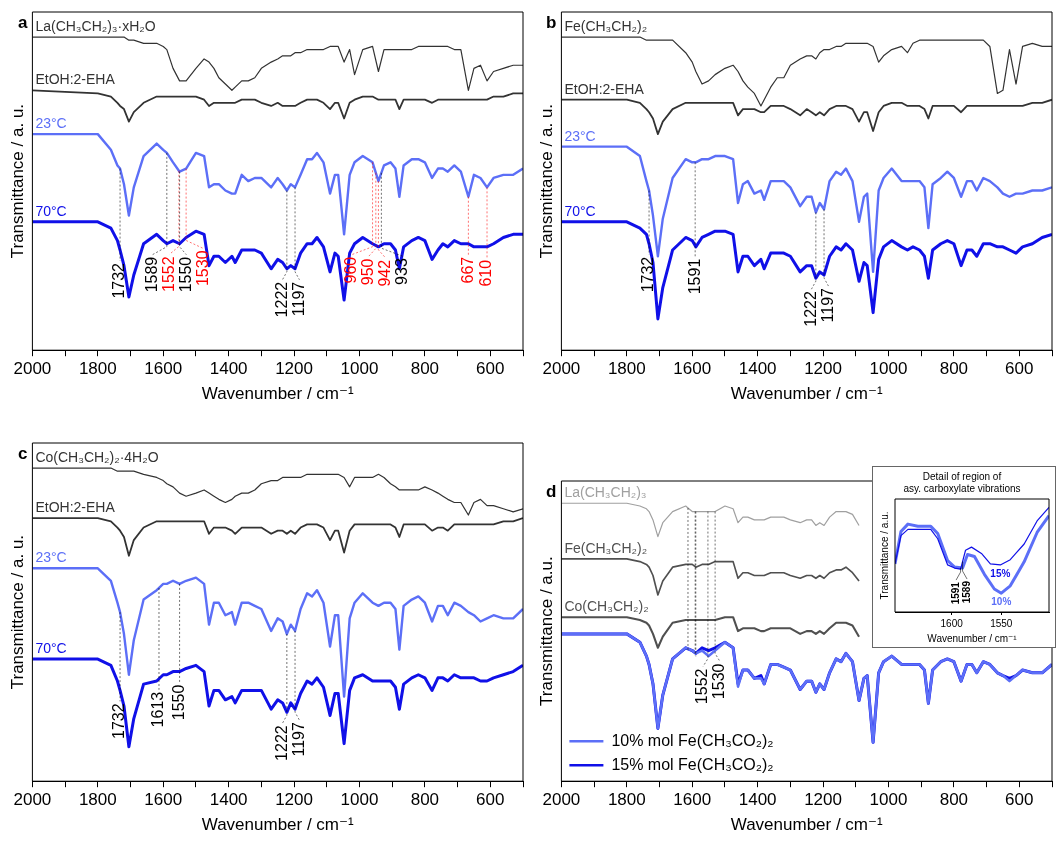 Image resolution: width=1058 pixels, height=862 pixels. Describe the element at coordinates (1000, 573) in the screenshot. I see `series-label: 15%` at that location.